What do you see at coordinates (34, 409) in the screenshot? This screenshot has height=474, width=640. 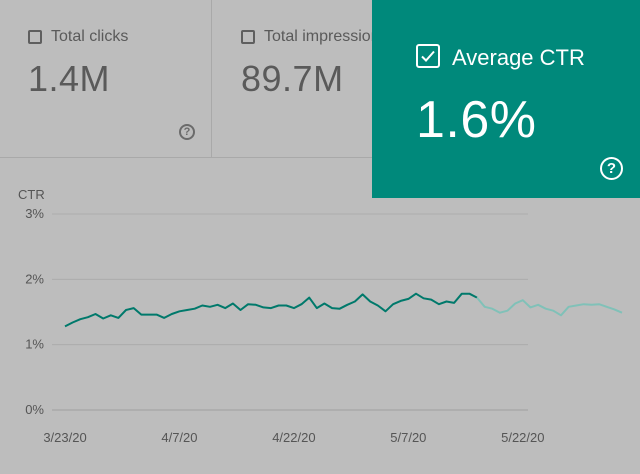 I see `y-tick-label: 0%` at bounding box center [34, 409].